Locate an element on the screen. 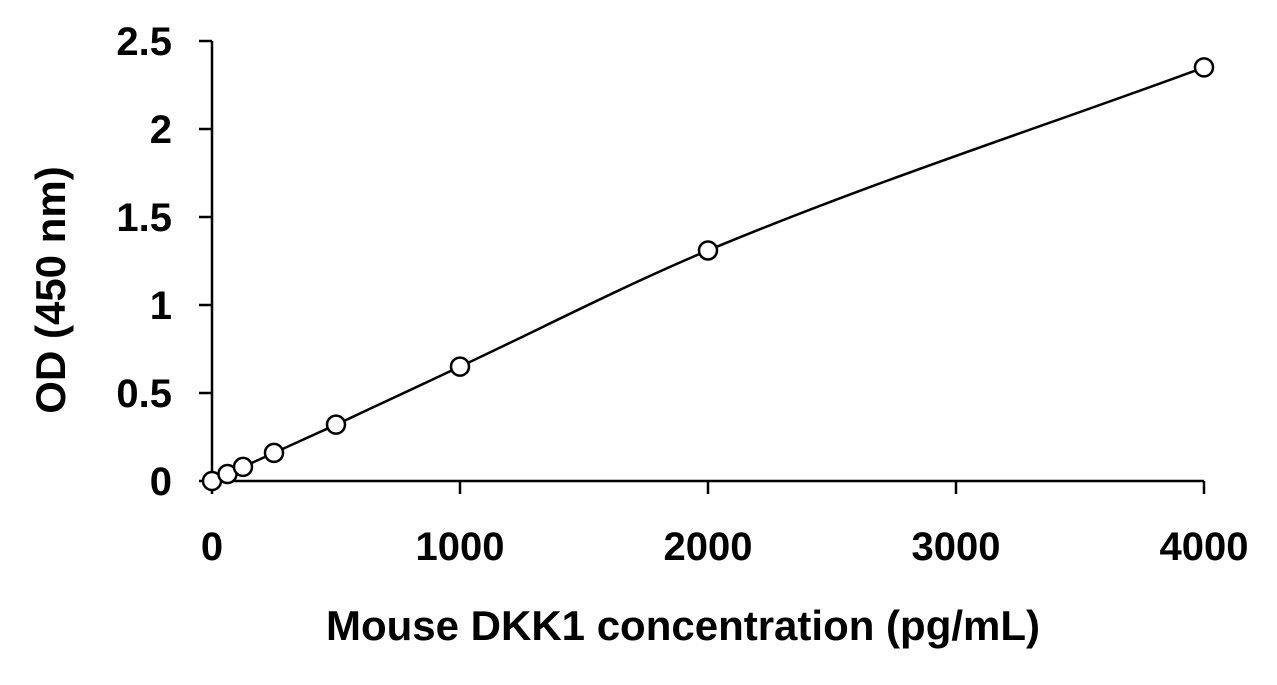  x-tick-label: 2000 is located at coordinates (708, 547).